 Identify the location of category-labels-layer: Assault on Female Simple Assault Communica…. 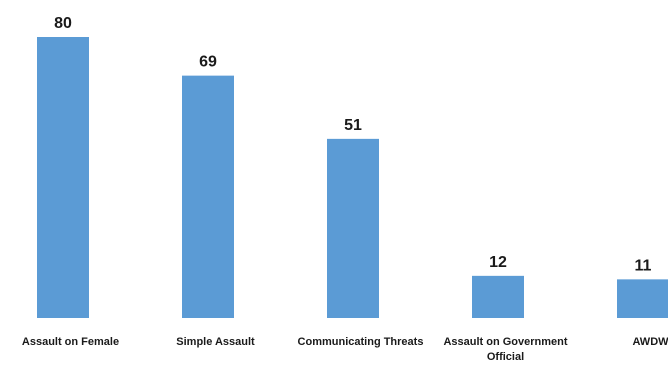
(345, 349).